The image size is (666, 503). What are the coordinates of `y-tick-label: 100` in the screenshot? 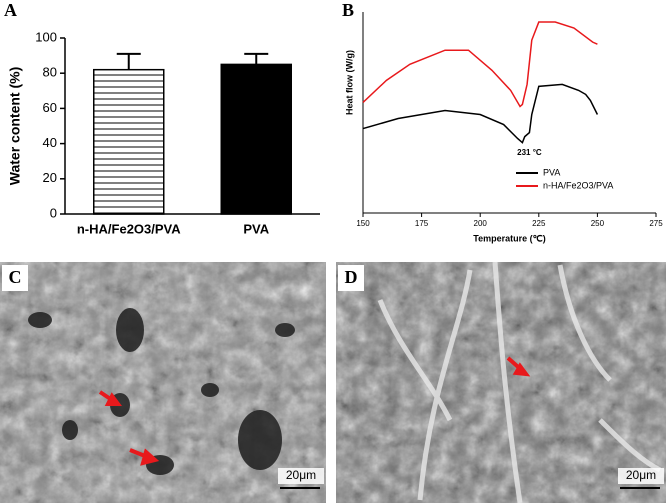 It's located at (46, 36).